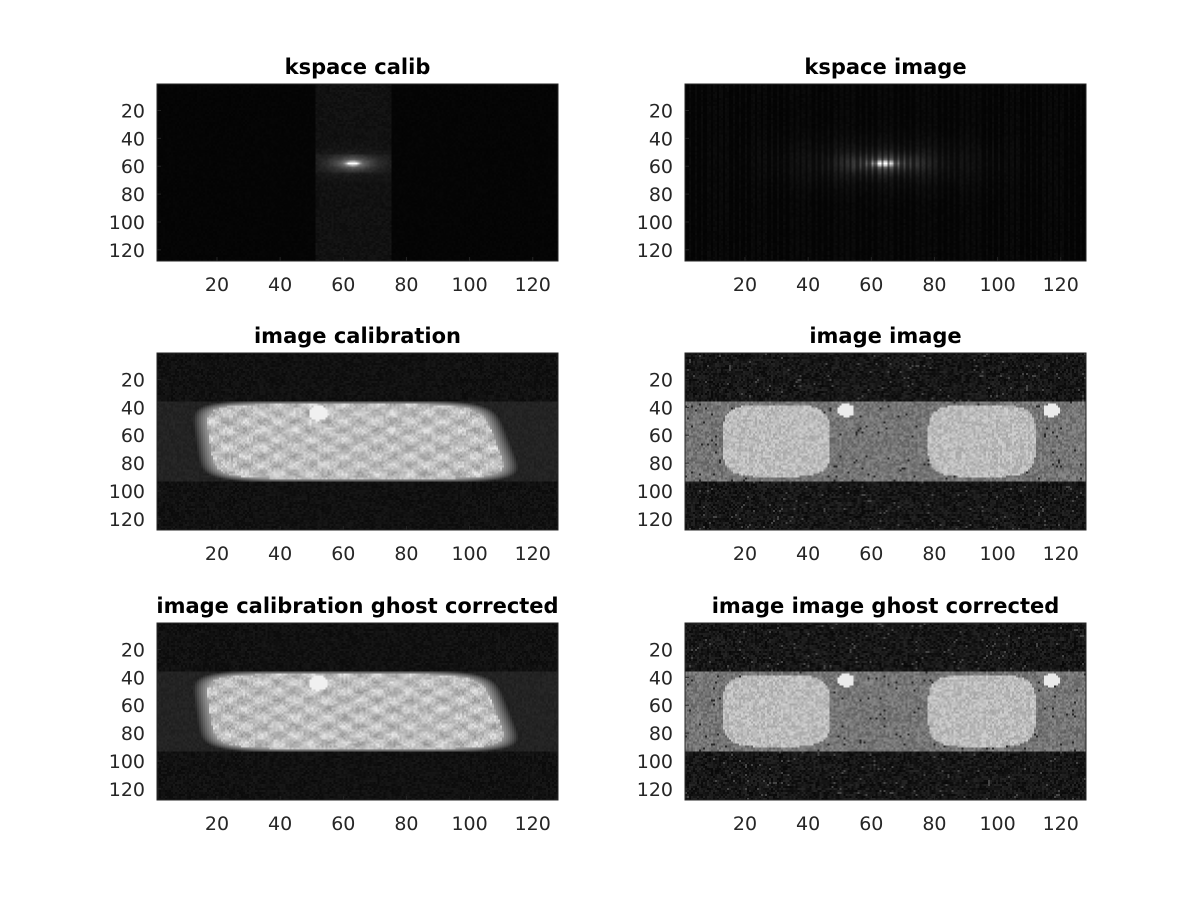 This screenshot has height=900, width=1200. I want to click on heatmap-image-kspace_image, so click(885, 172).